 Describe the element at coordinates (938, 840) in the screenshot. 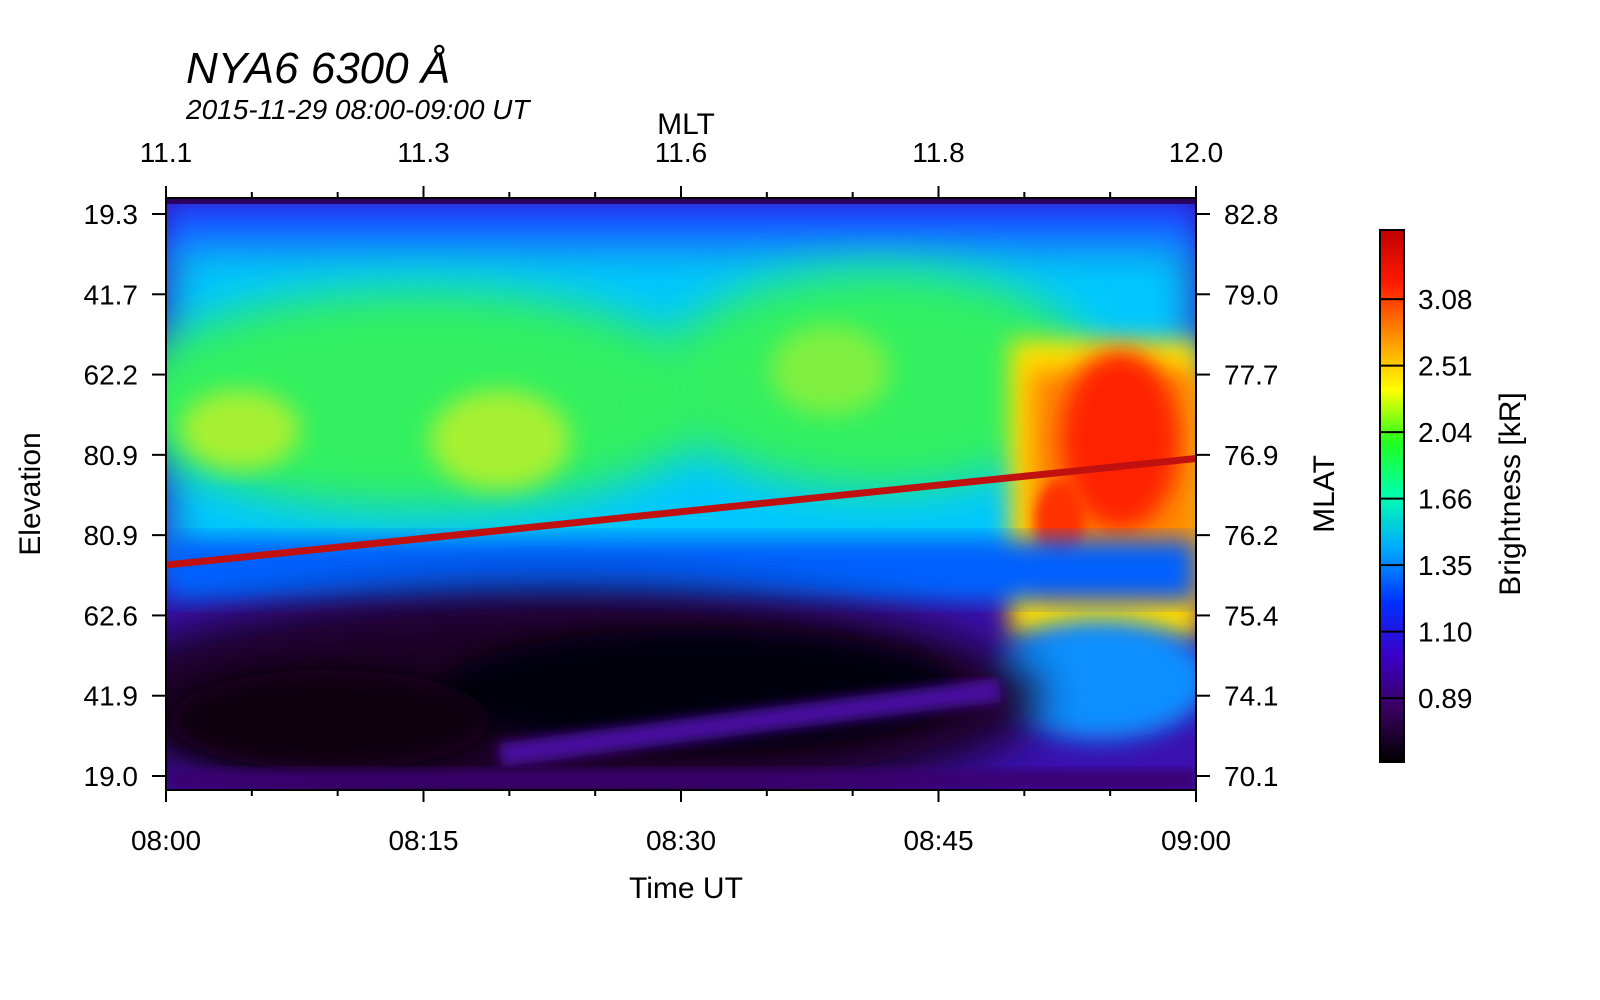

I see `x-tick-label: 08:45` at that location.